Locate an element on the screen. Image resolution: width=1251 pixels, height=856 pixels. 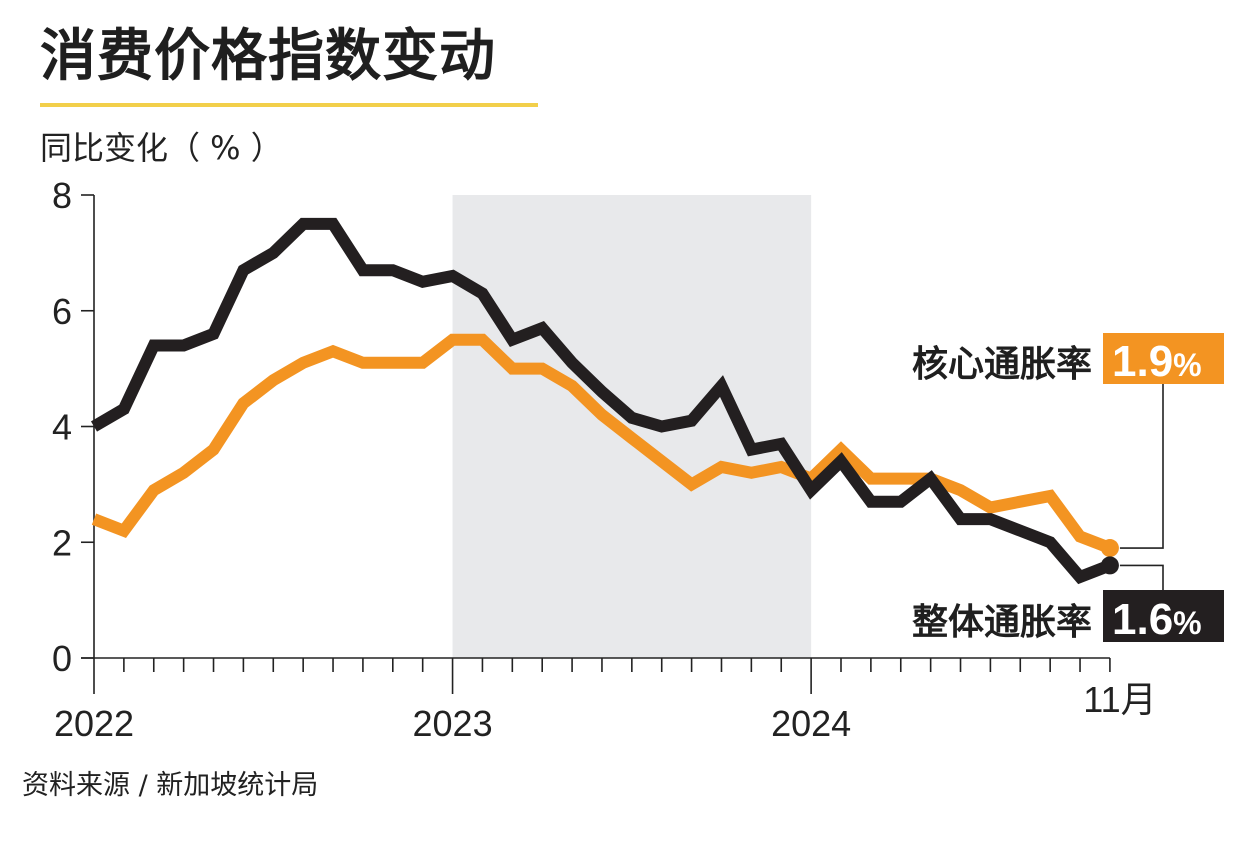
x-tick-label: 2024 is located at coordinates (811, 723).